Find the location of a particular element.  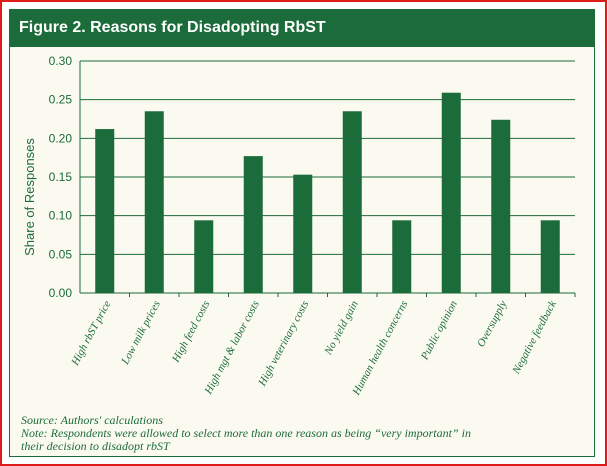

y-tick-labels: 0.00 0.05 0.10 0.15 0.20 0.25 0.30 is located at coordinates (61, 177).